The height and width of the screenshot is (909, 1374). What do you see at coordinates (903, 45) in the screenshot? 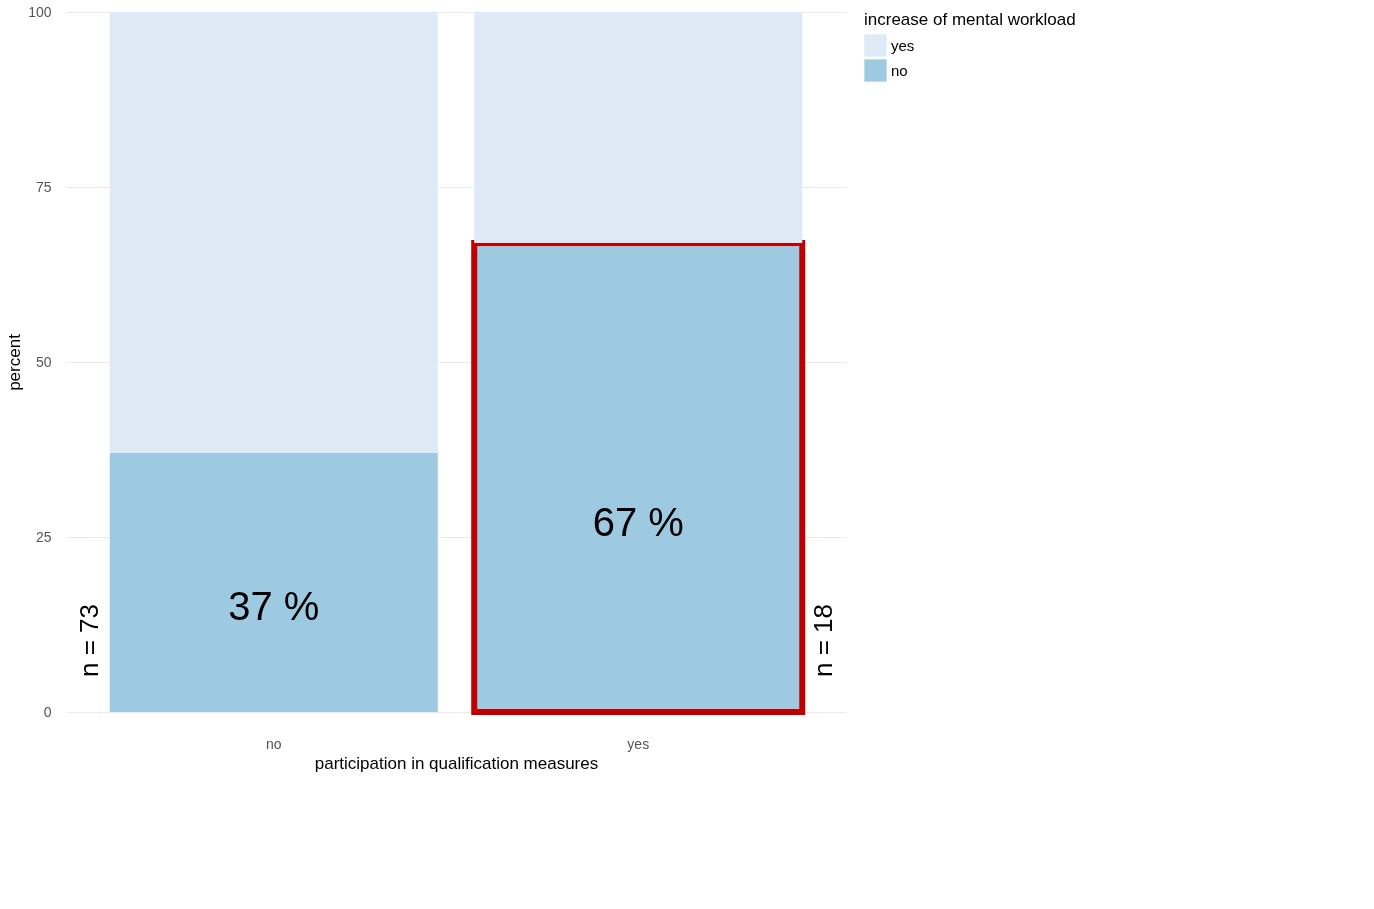
I see `legend-label: yes` at bounding box center [903, 45].